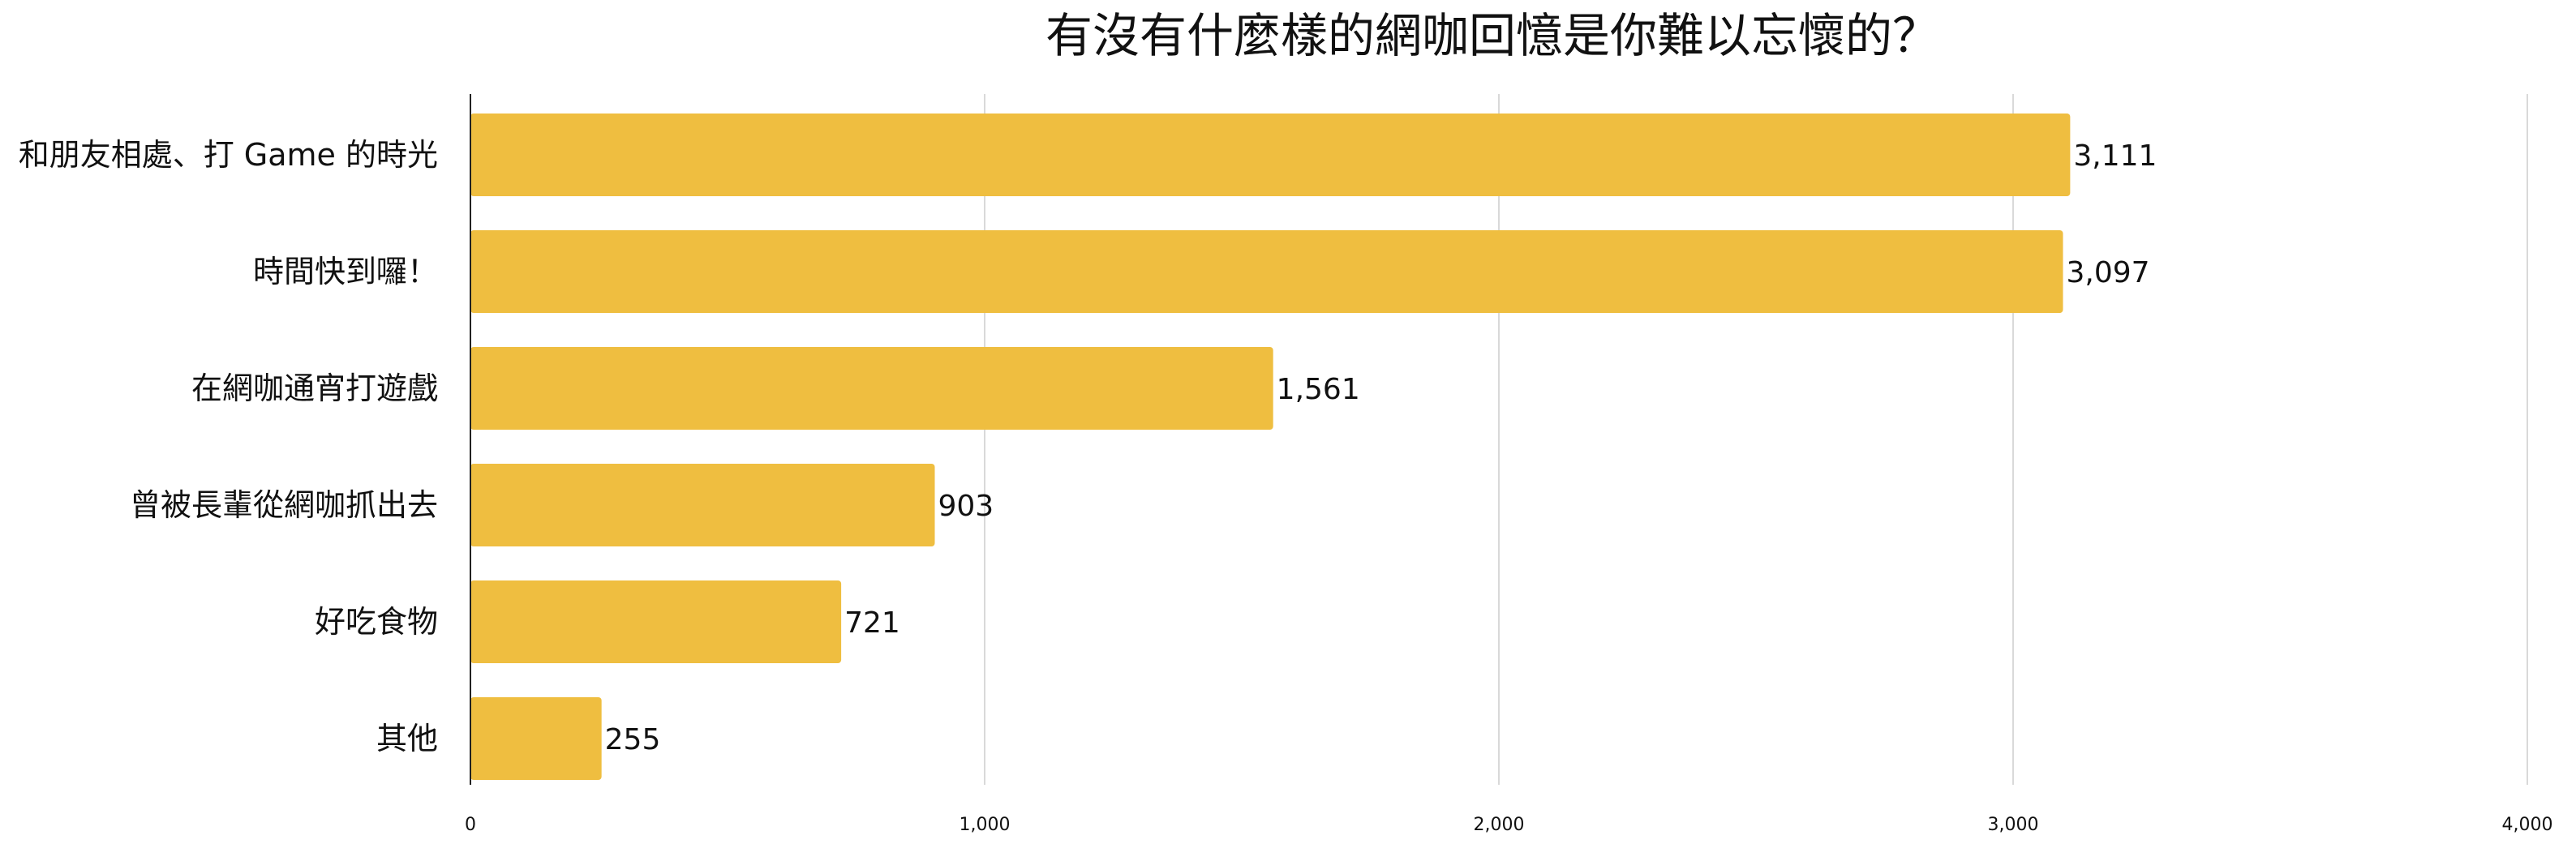 The height and width of the screenshot is (861, 2576). Describe the element at coordinates (376, 622) in the screenshot. I see `category-label-4: 好吃食物` at that location.